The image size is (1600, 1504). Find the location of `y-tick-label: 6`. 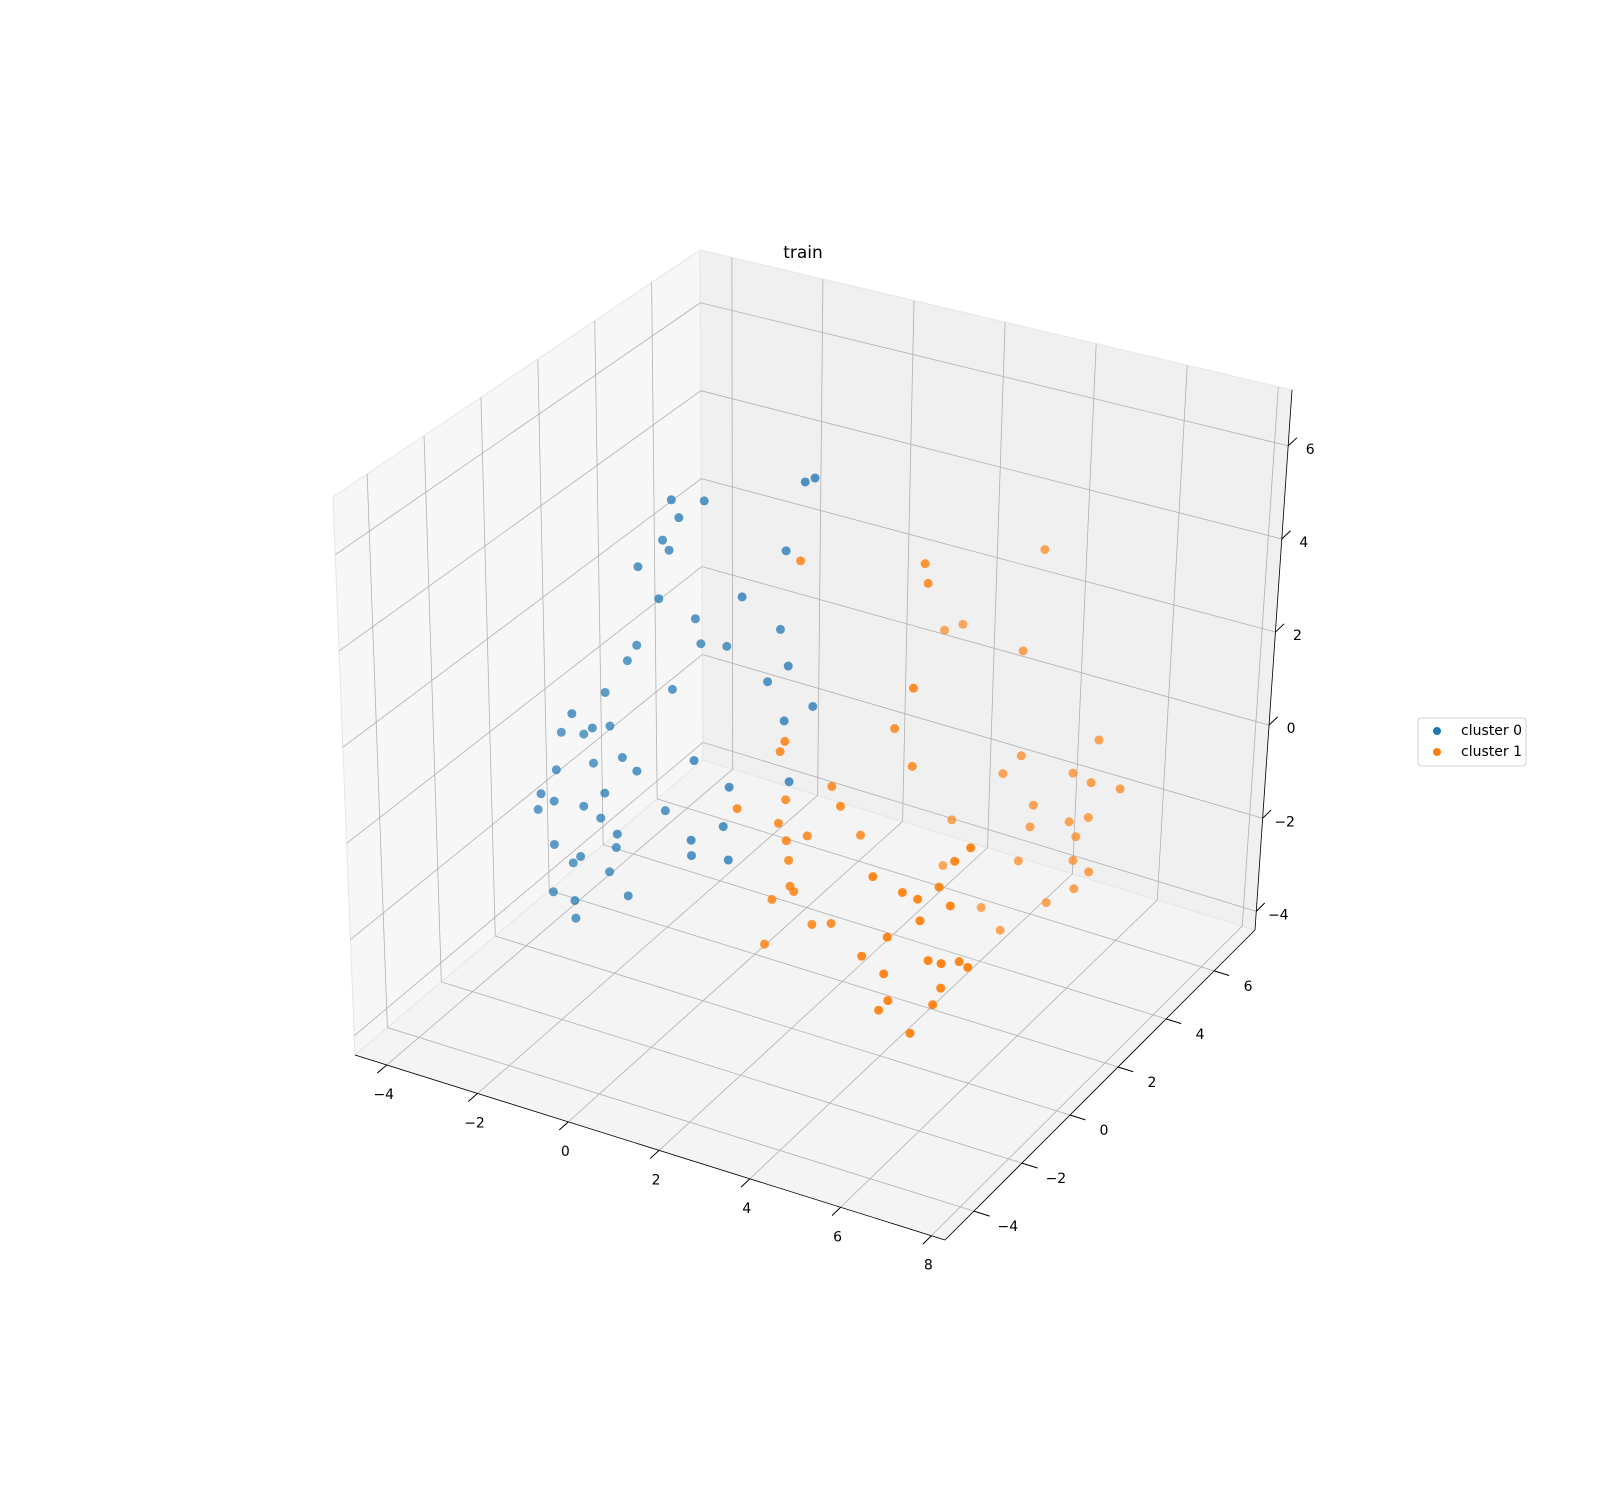

y-tick-label: 6 is located at coordinates (1248, 987).